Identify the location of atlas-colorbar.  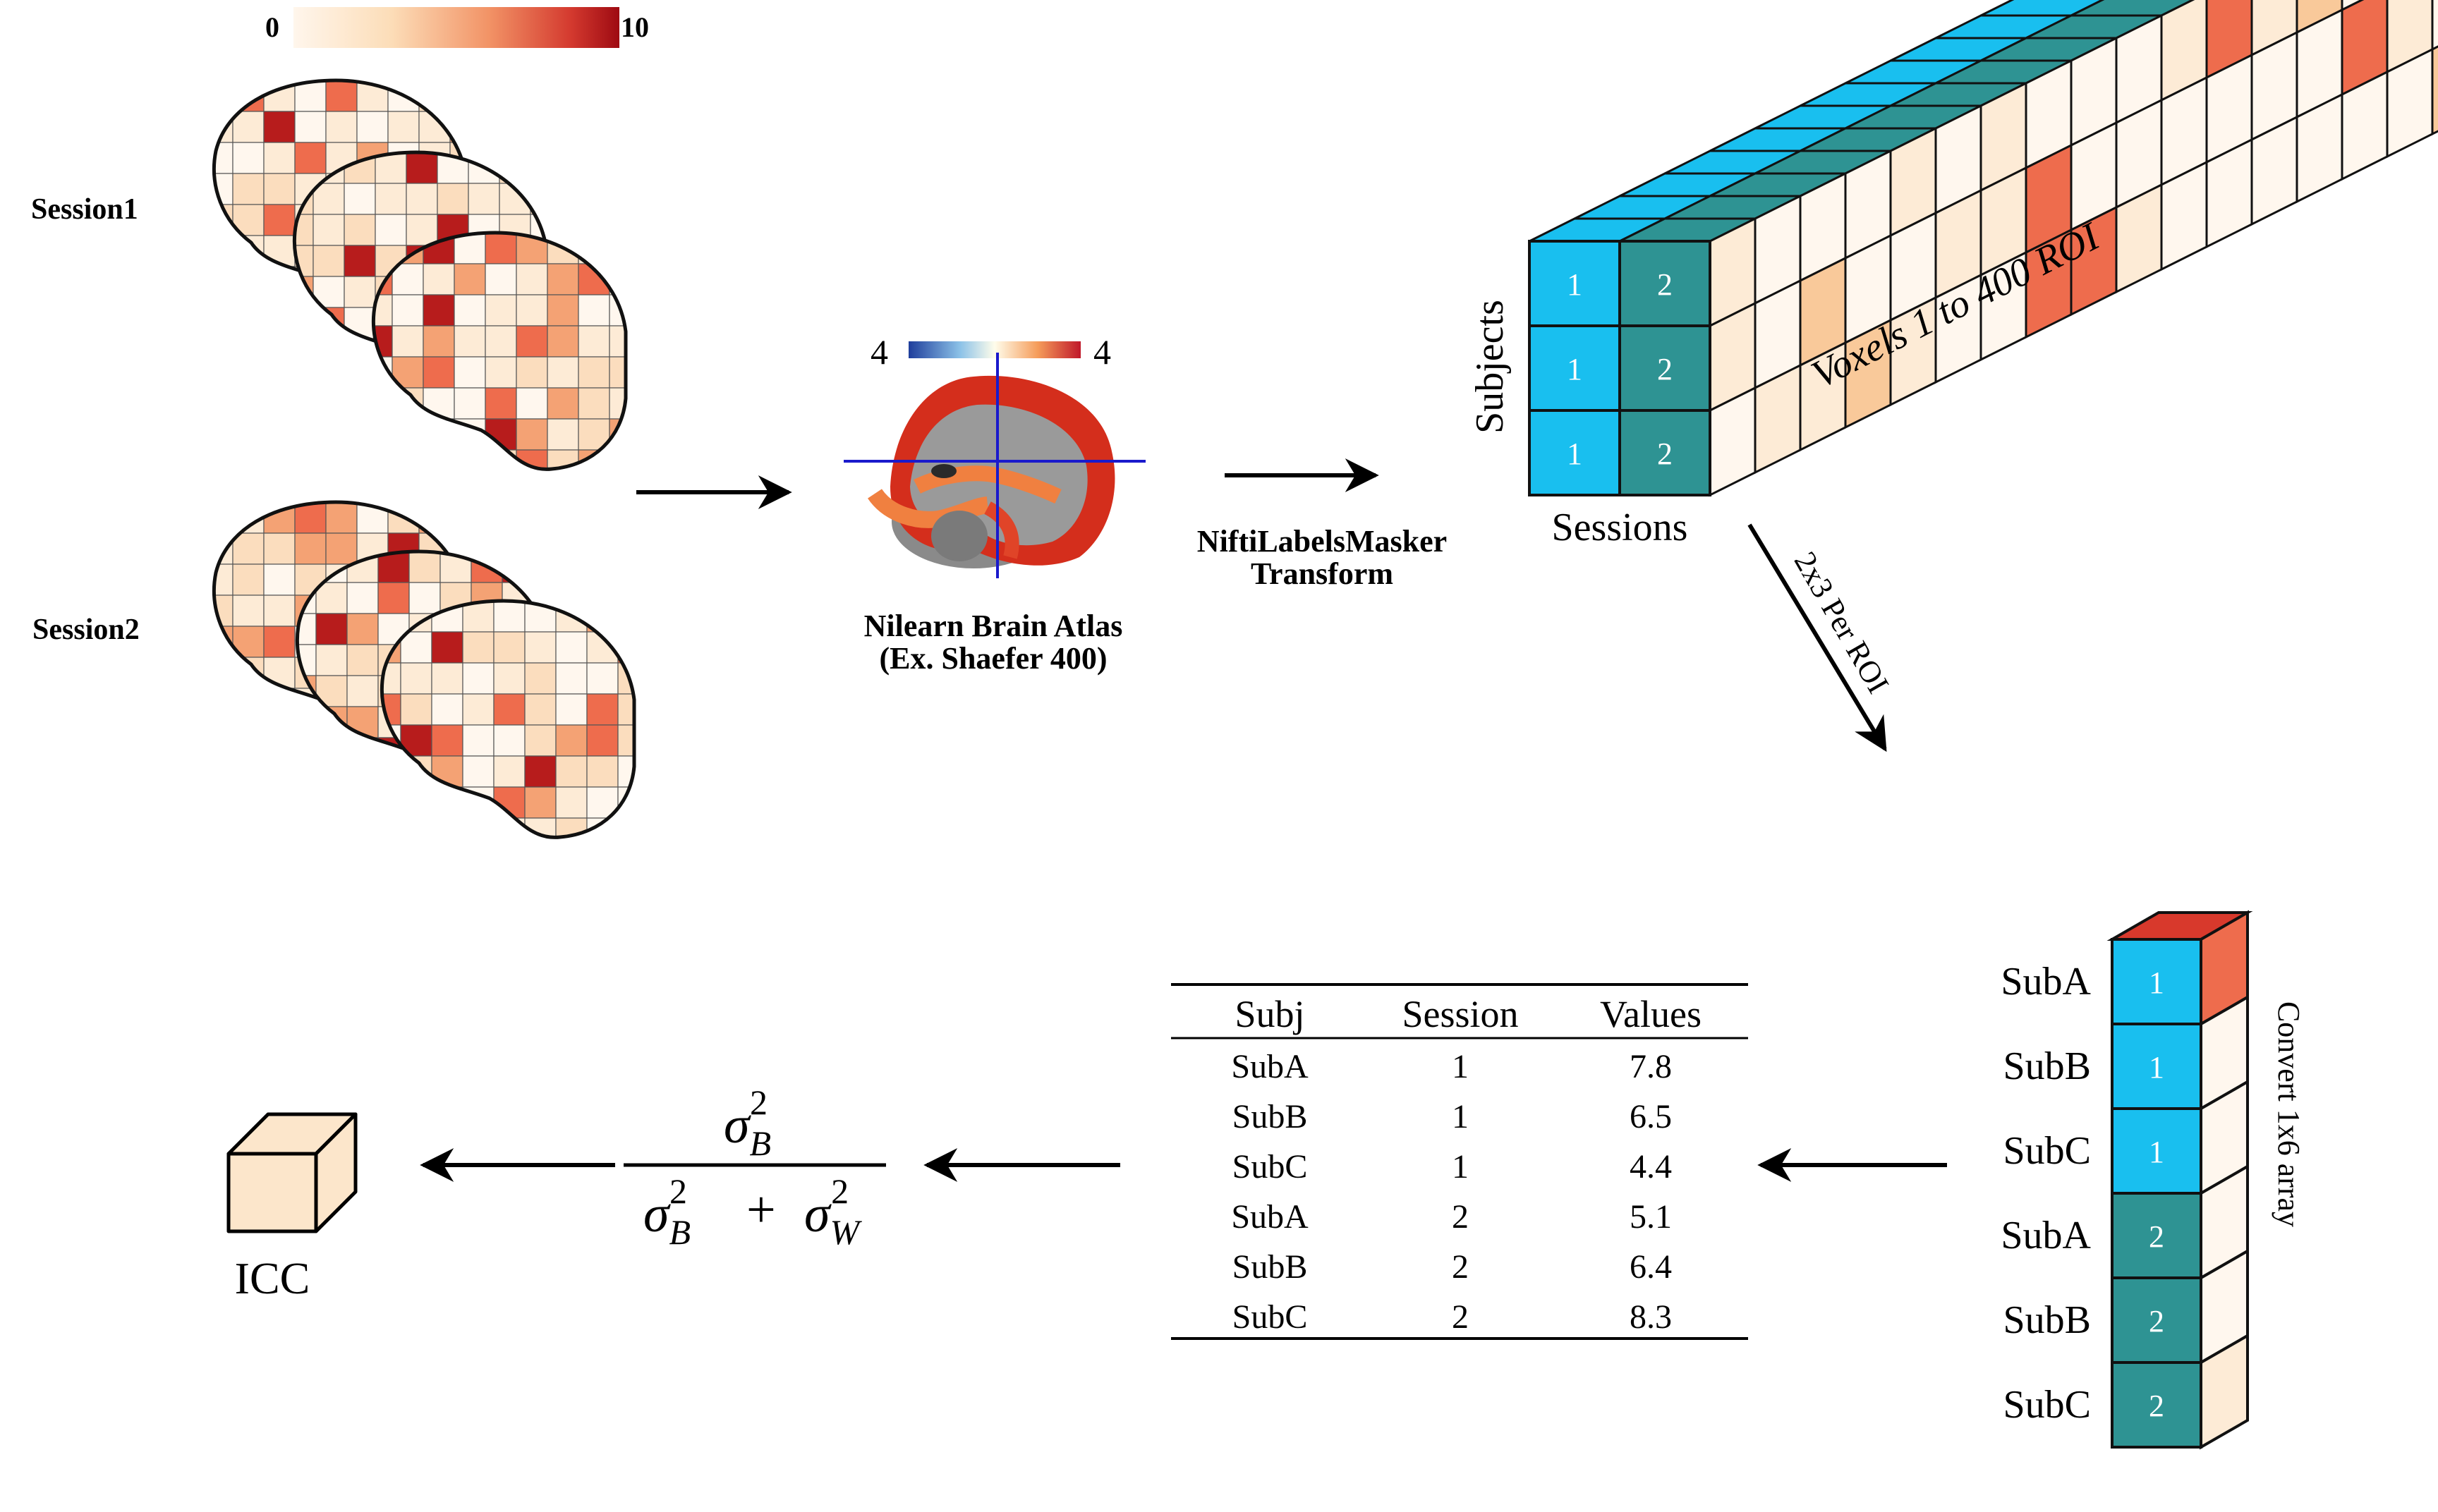
(995, 349).